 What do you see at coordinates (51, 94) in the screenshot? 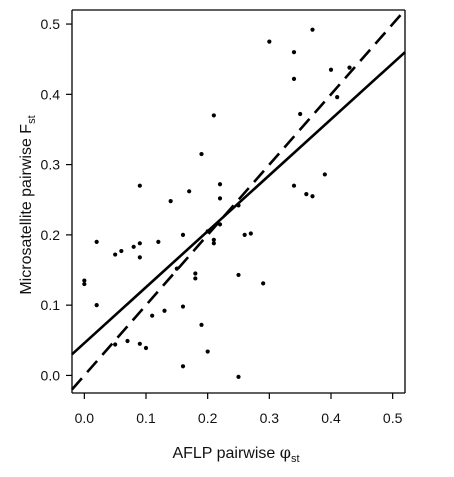
I see `y-tick-label: 0.4` at bounding box center [51, 94].